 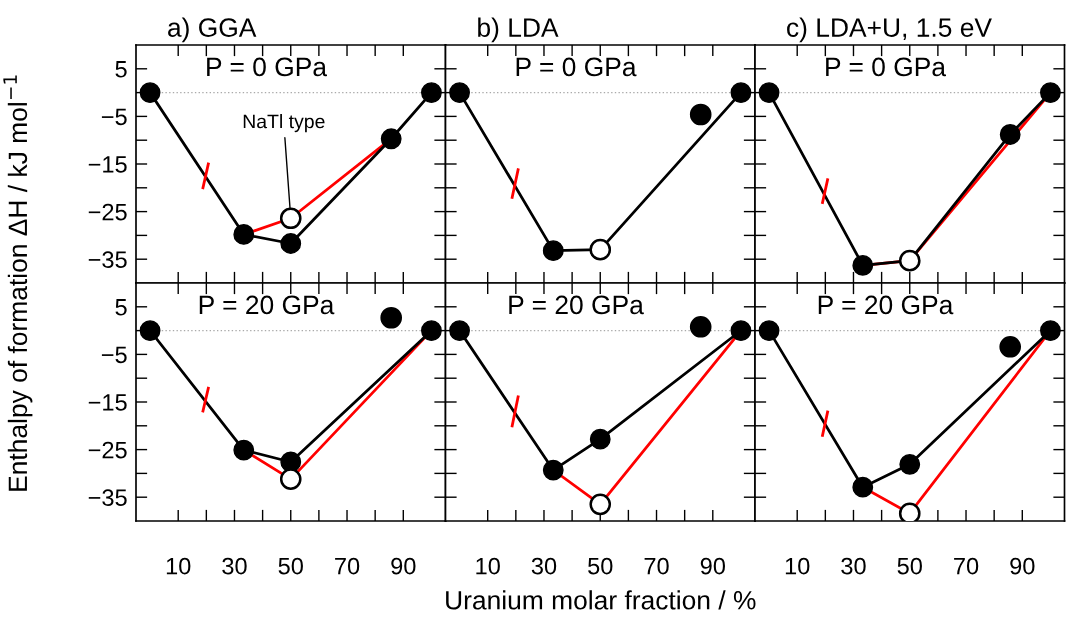 I want to click on chart-title: b) LDA, so click(x=518, y=30).